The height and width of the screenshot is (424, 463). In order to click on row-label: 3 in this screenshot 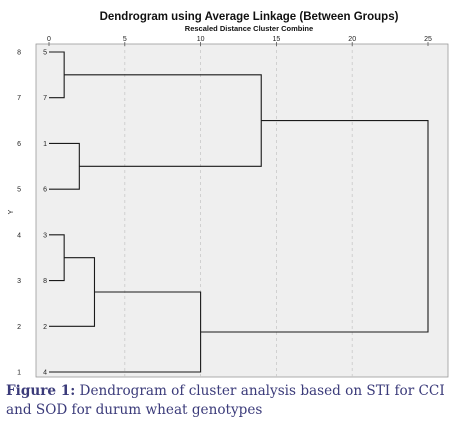, I will do `click(19, 281)`.